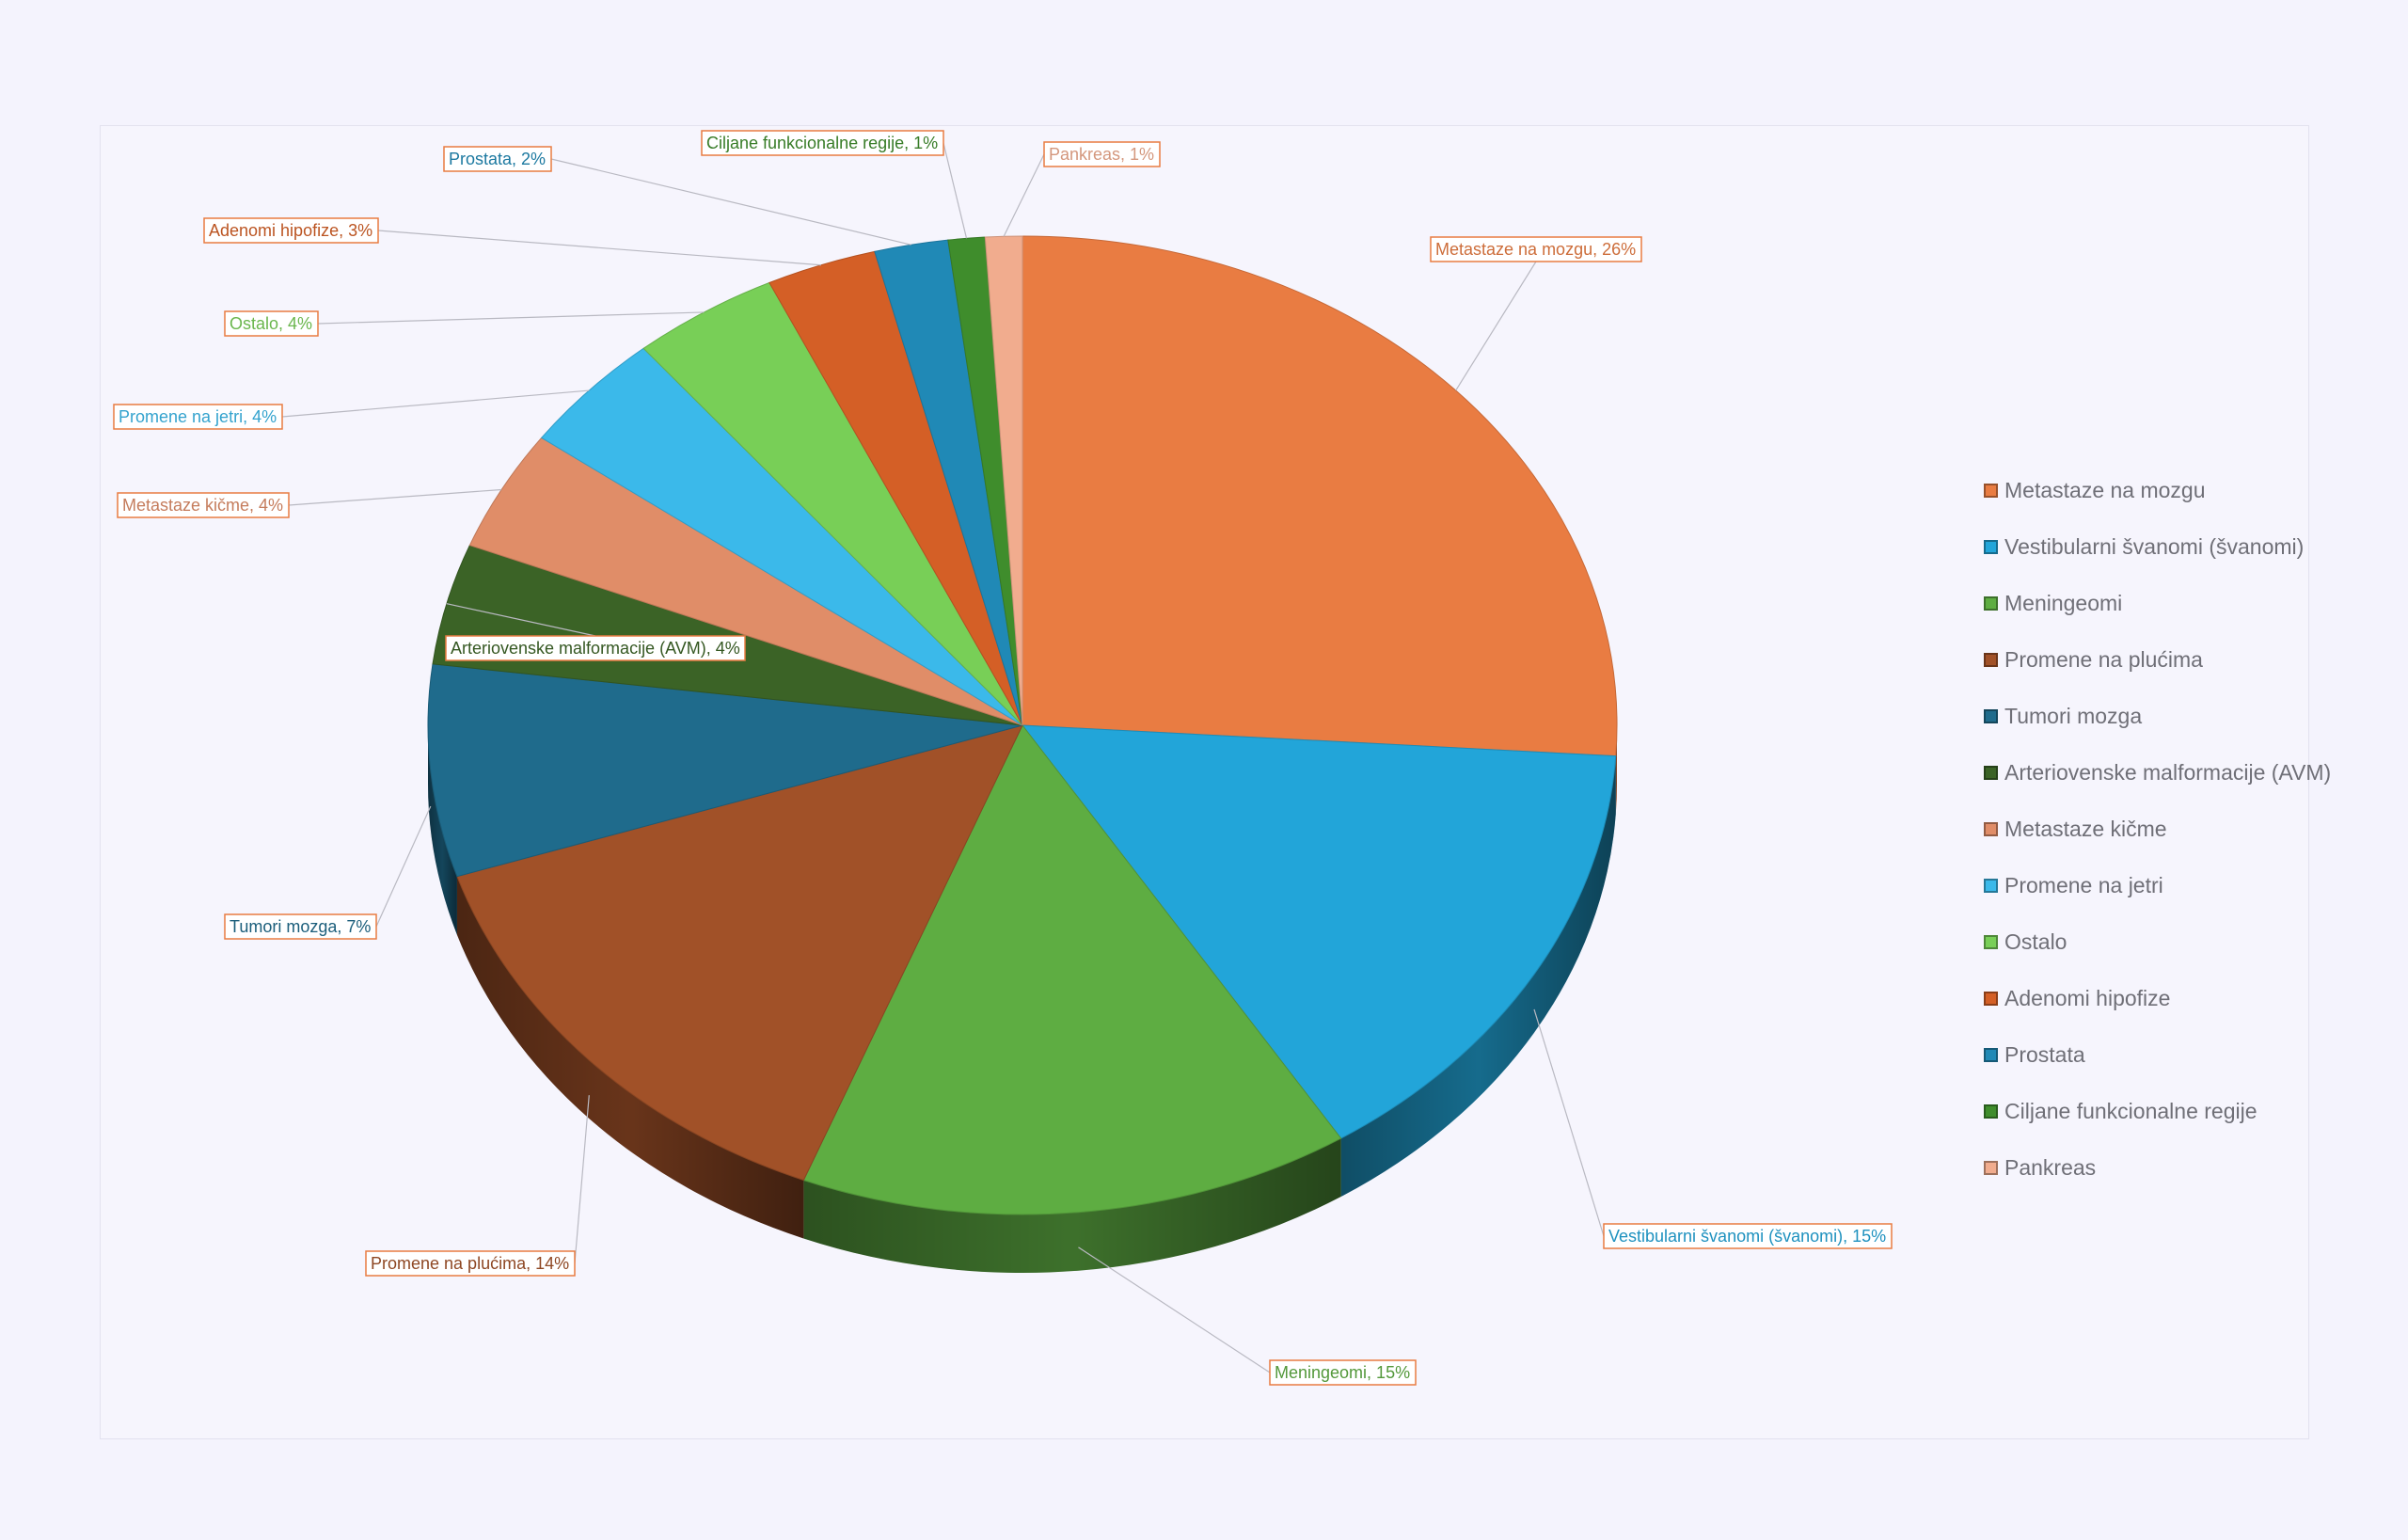 The height and width of the screenshot is (1540, 2408). What do you see at coordinates (2088, 998) in the screenshot?
I see `legend-label: Adenomi hipofize` at bounding box center [2088, 998].